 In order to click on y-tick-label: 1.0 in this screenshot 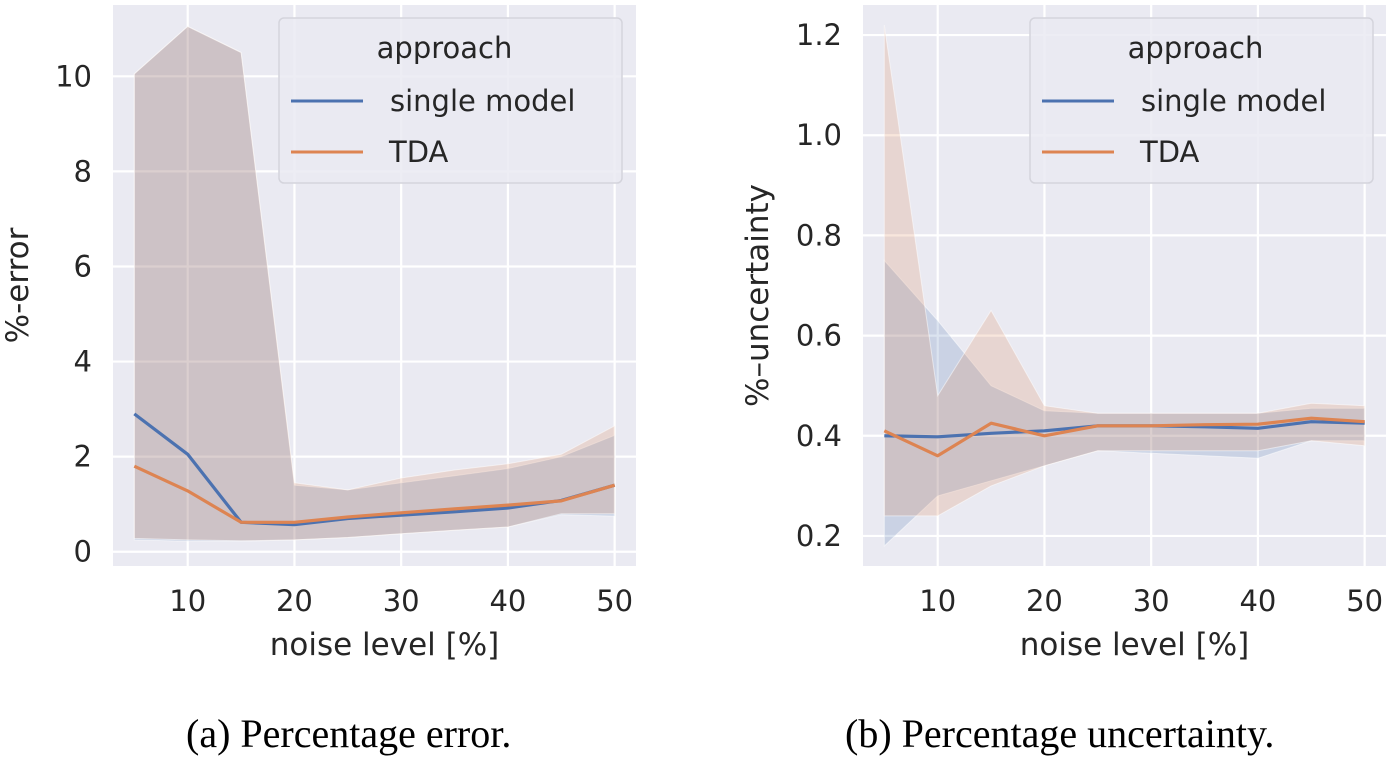, I will do `click(819, 135)`.